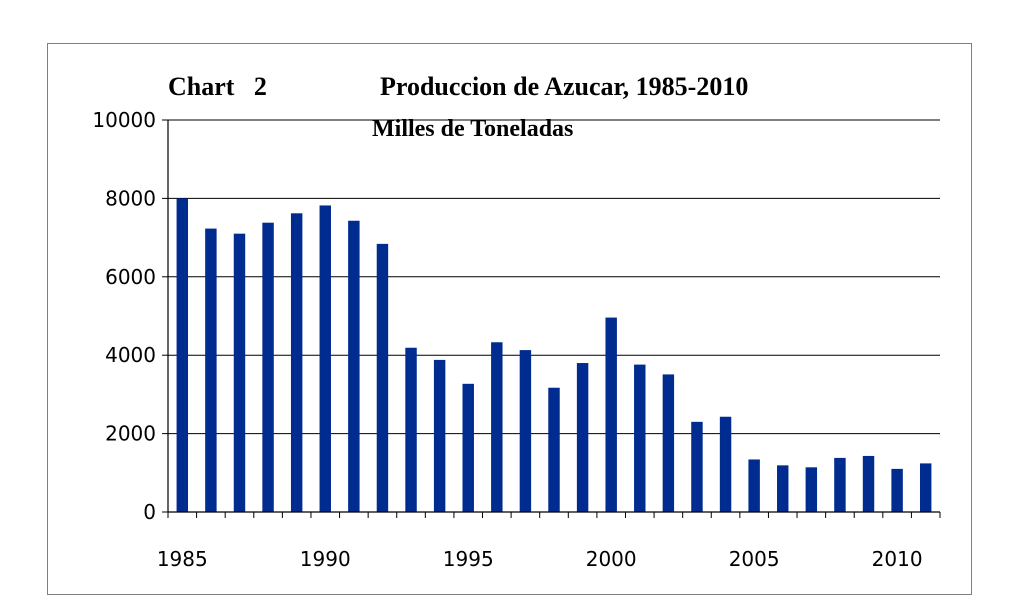 The height and width of the screenshot is (609, 1024). What do you see at coordinates (296, 362) in the screenshot?
I see `bar-1989` at bounding box center [296, 362].